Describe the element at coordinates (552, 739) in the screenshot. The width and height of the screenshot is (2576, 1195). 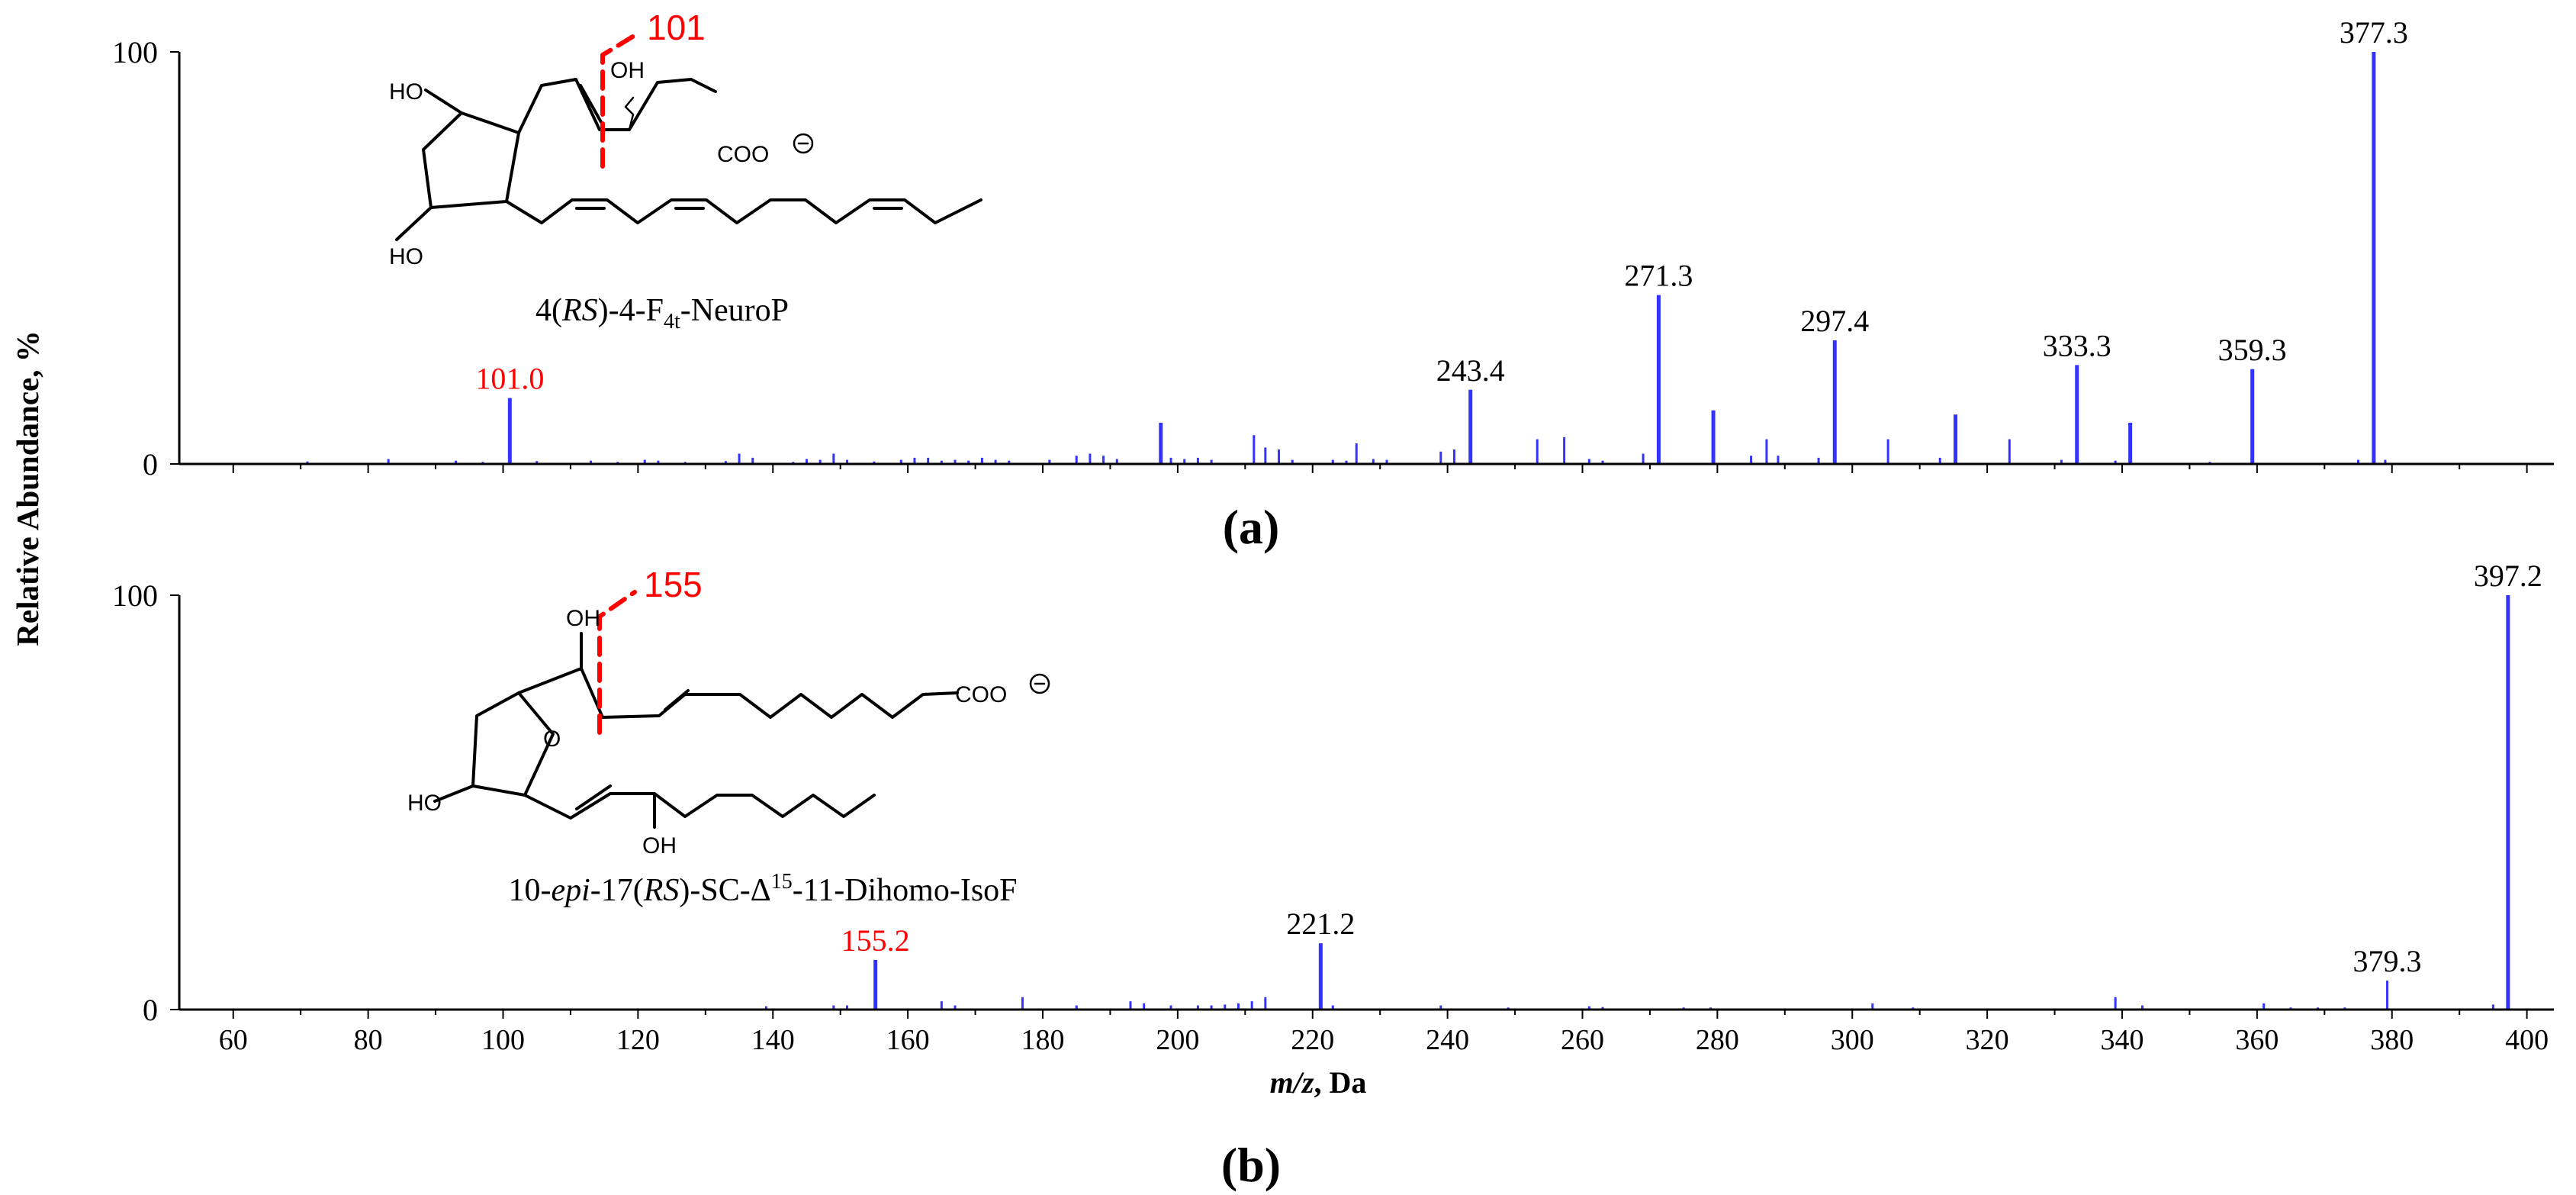
I see `atom-label: O` at that location.